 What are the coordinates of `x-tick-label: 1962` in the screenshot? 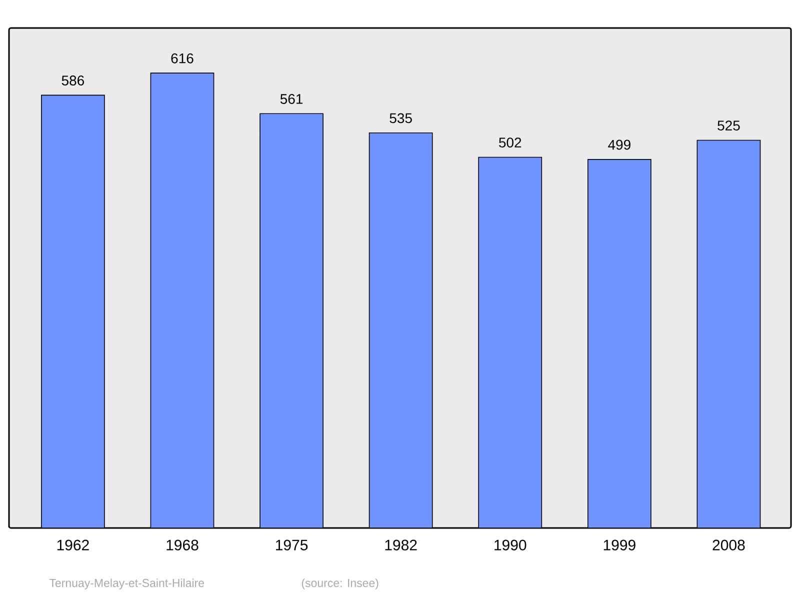 It's located at (73, 545).